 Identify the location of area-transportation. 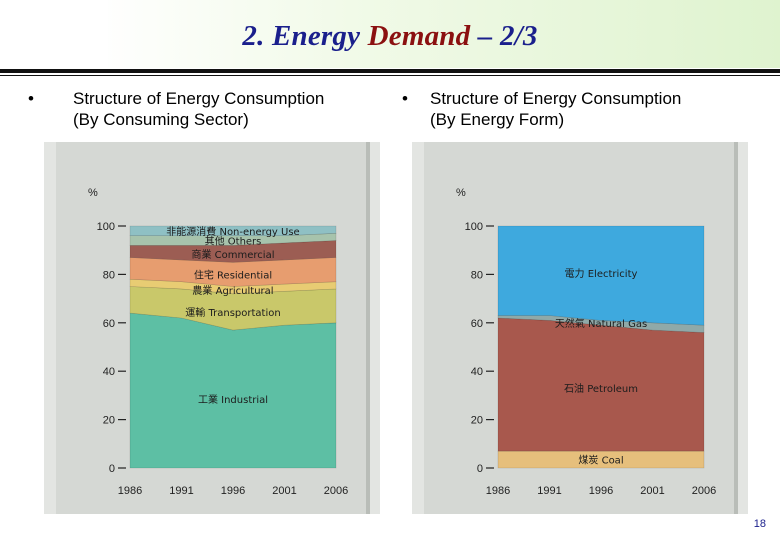
(233, 308).